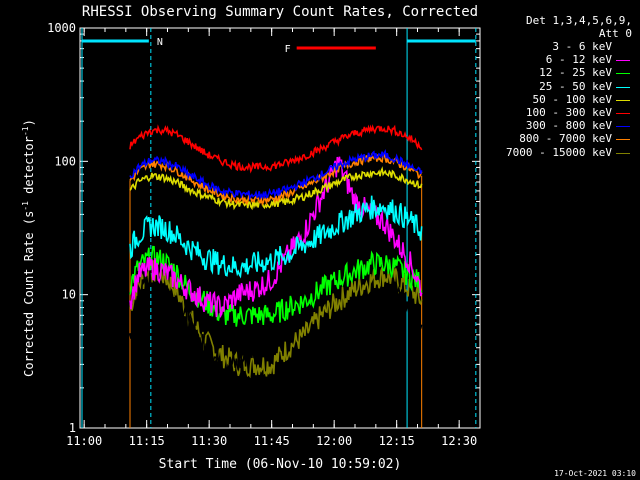  Describe the element at coordinates (572, 99) in the screenshot. I see `legend-entry: 50 - 100 keV` at that location.